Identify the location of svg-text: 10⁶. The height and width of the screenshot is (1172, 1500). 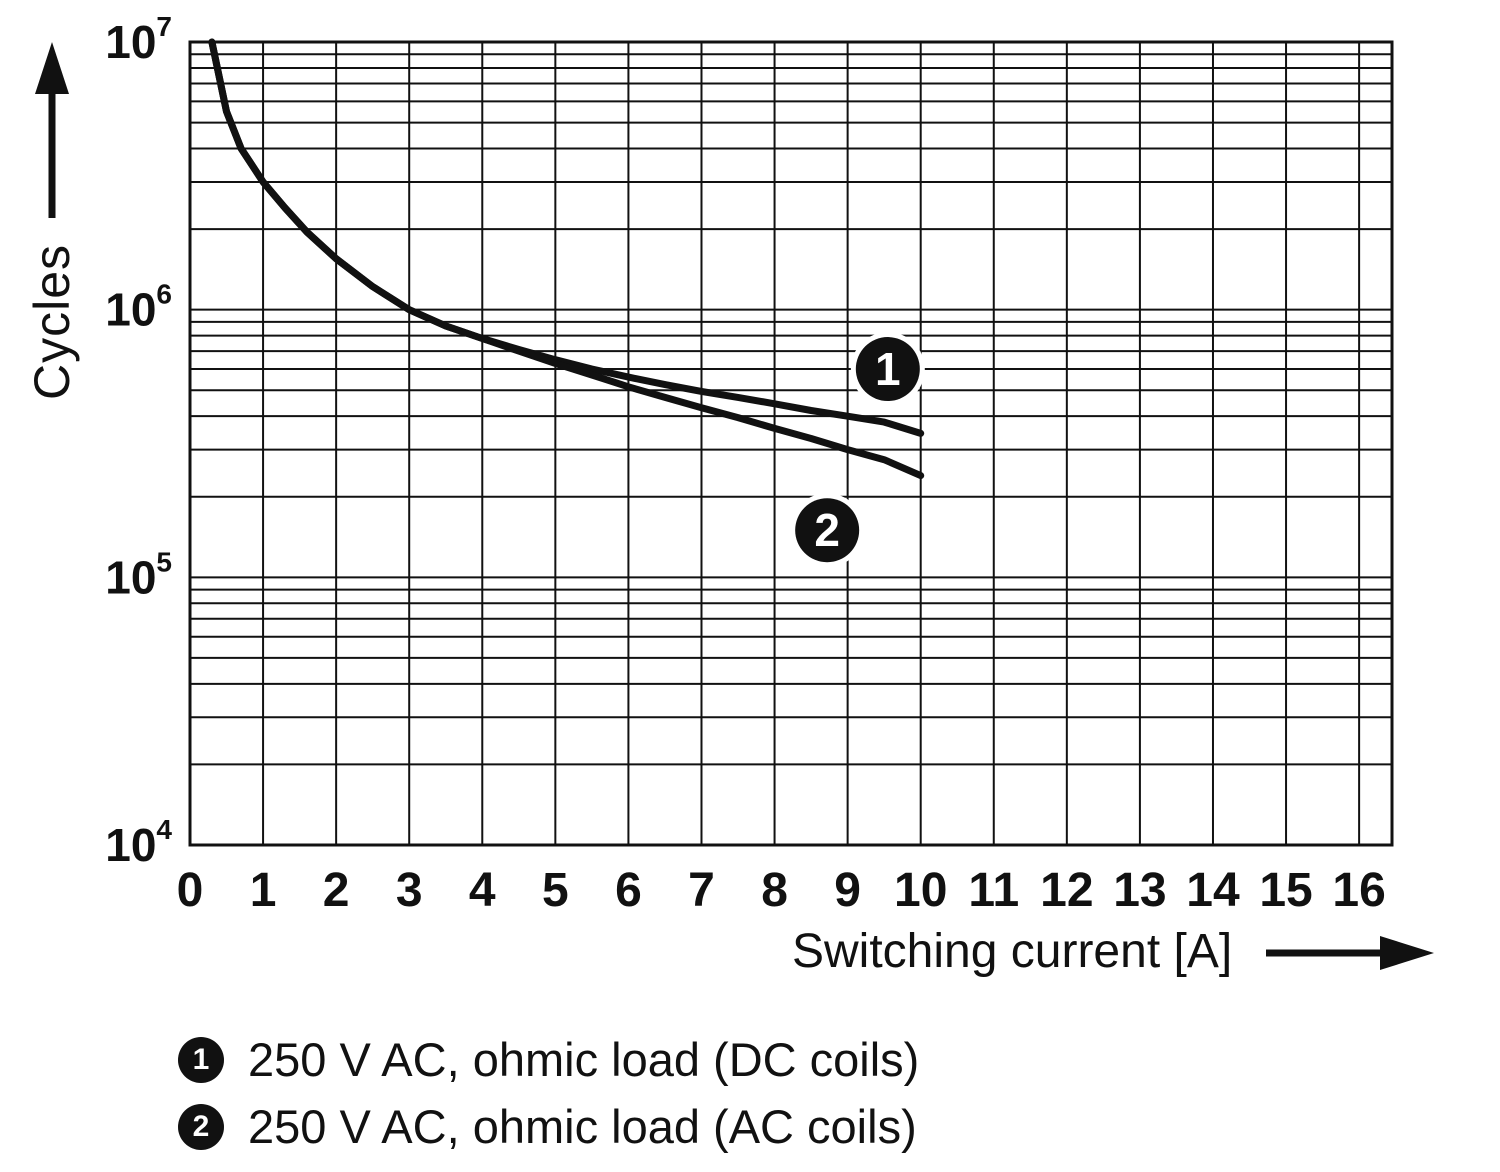
(138, 307).